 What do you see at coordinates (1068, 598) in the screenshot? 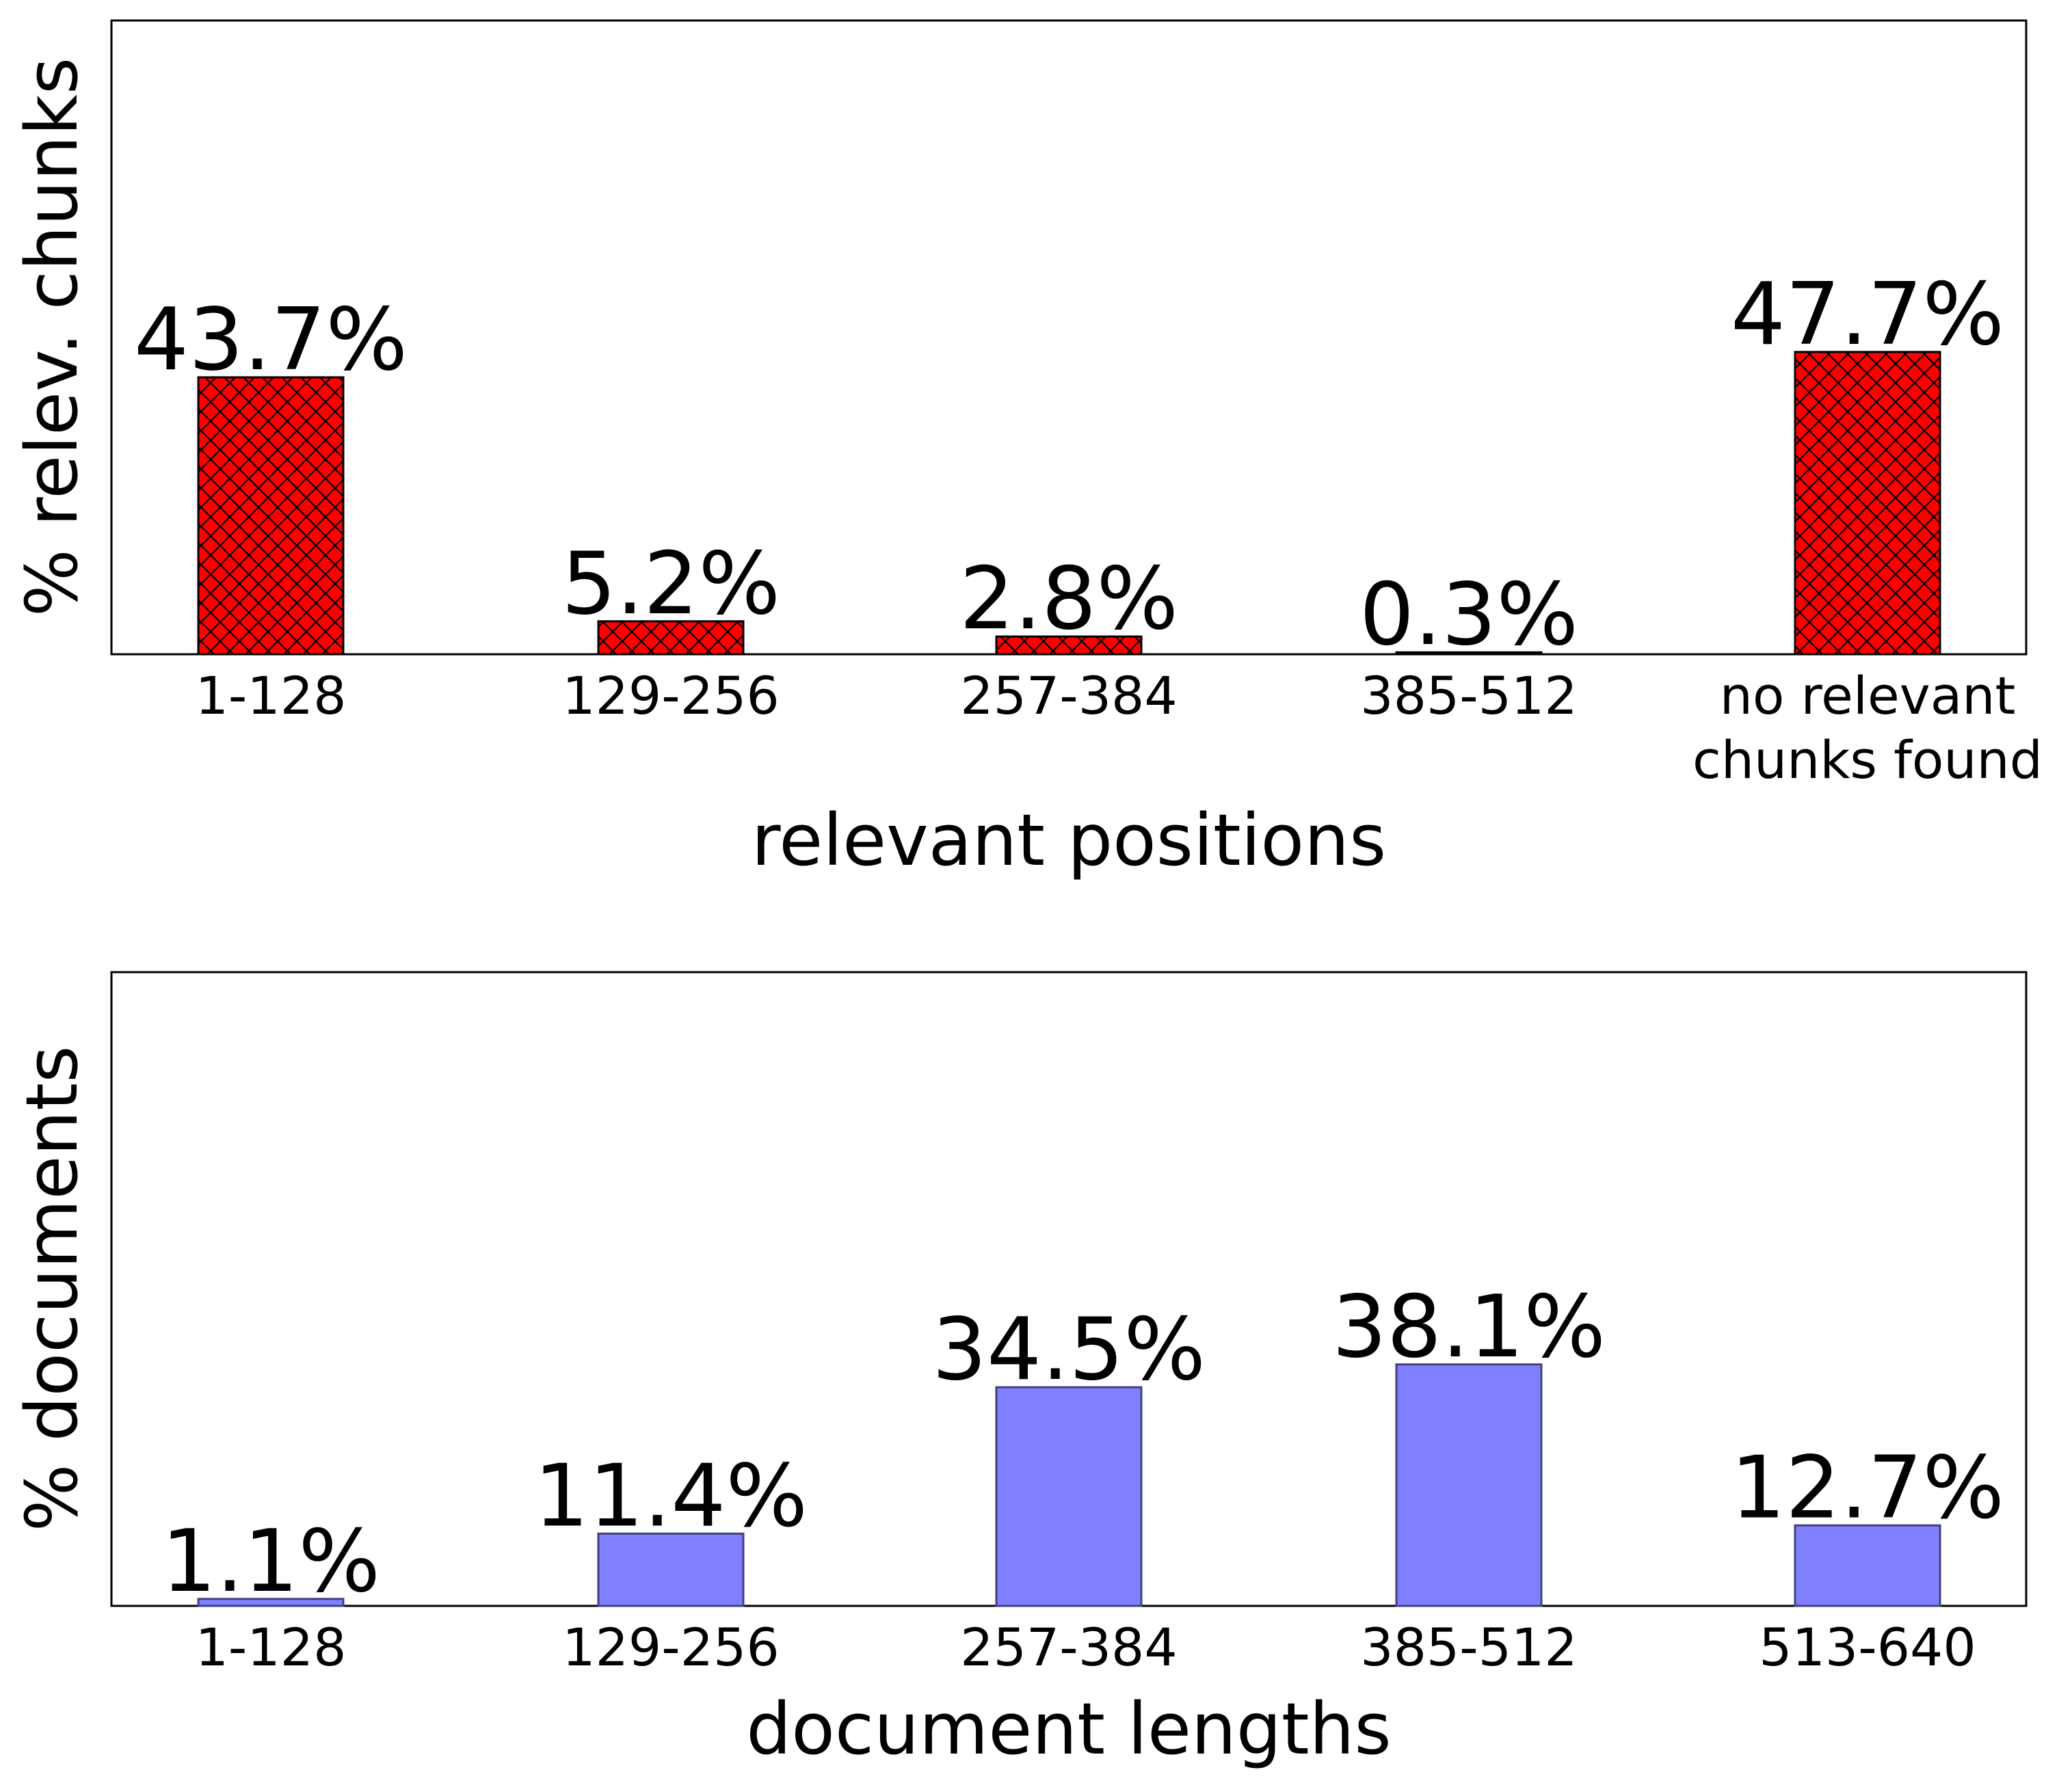
I see `top-data-label-3: 2.8%` at bounding box center [1068, 598].